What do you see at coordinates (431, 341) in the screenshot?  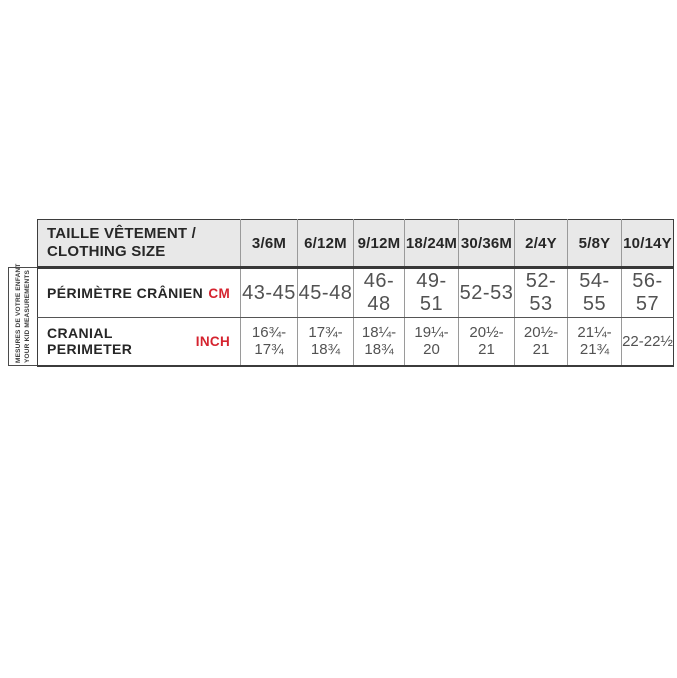 I see `inch-value-18-24m: 19¼- 20` at bounding box center [431, 341].